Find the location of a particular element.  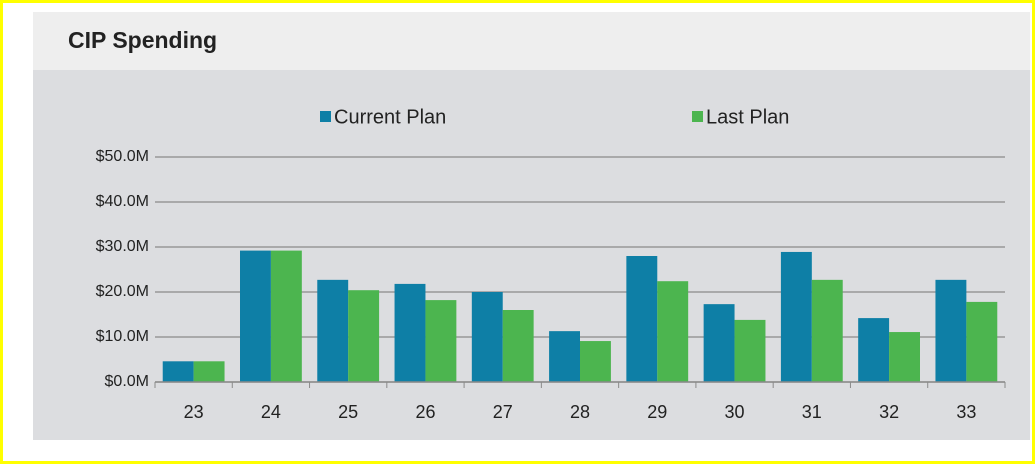

header is located at coordinates (531, 41).